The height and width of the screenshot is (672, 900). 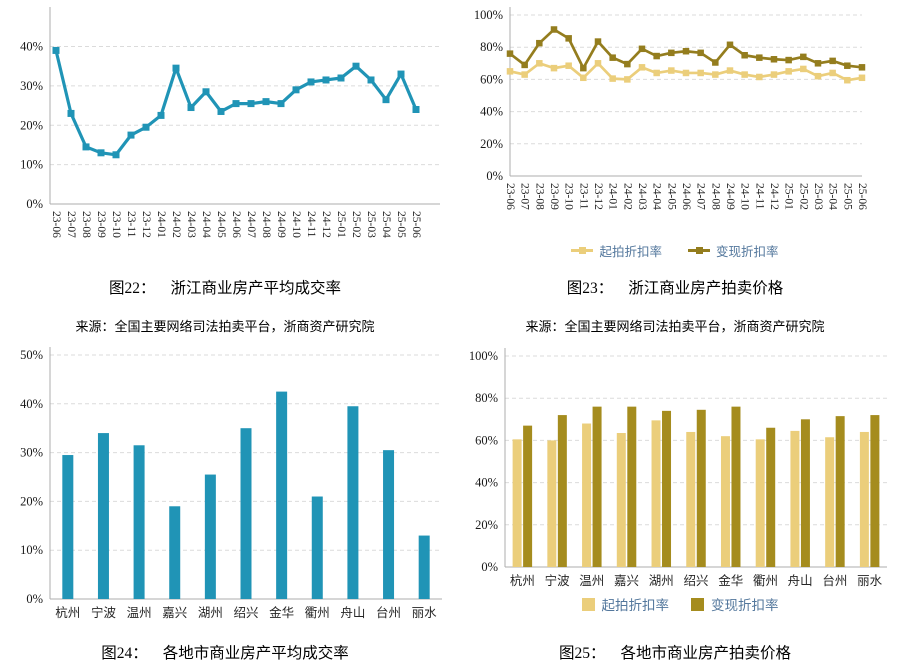 I want to click on gridlines, so click(x=245, y=106).